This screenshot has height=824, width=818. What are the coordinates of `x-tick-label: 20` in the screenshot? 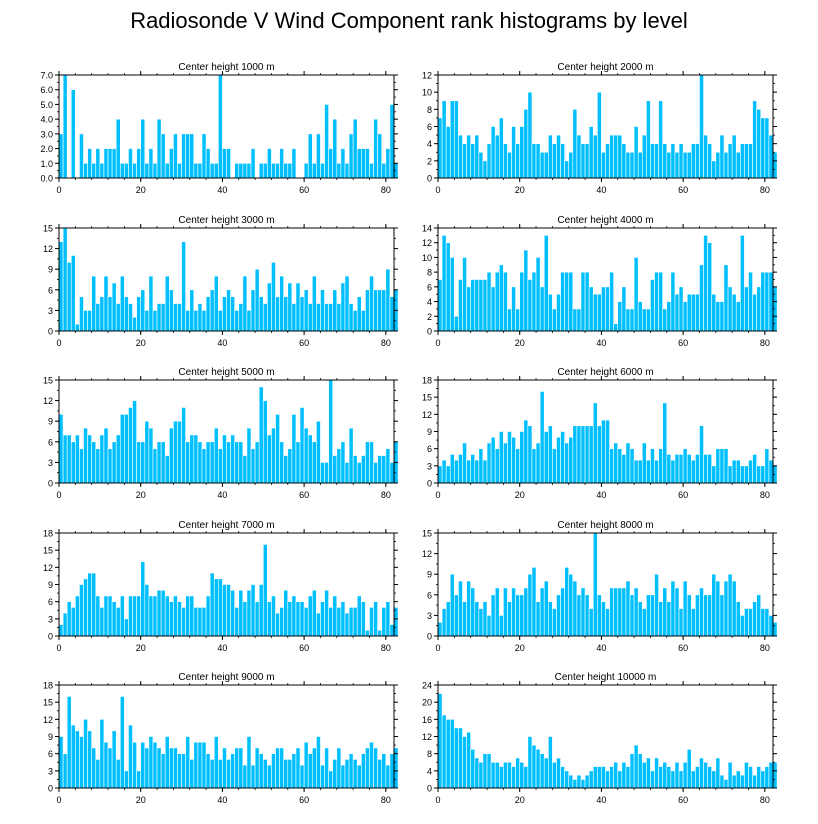 It's located at (520, 800).